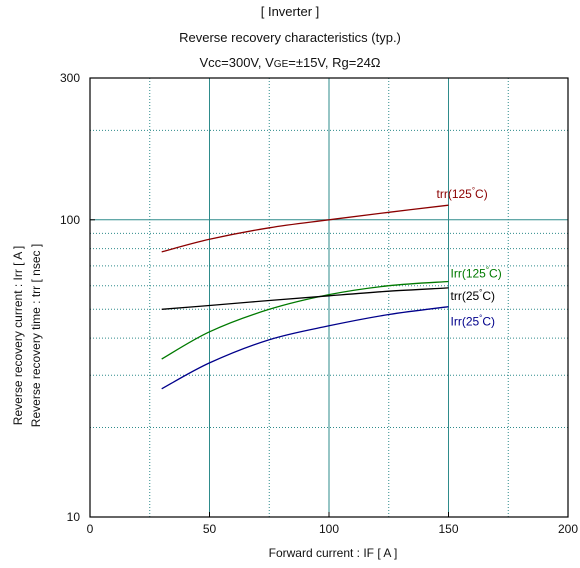  Describe the element at coordinates (476, 273) in the screenshot. I see `series-label-irr-125: Irr(125°C)` at that location.